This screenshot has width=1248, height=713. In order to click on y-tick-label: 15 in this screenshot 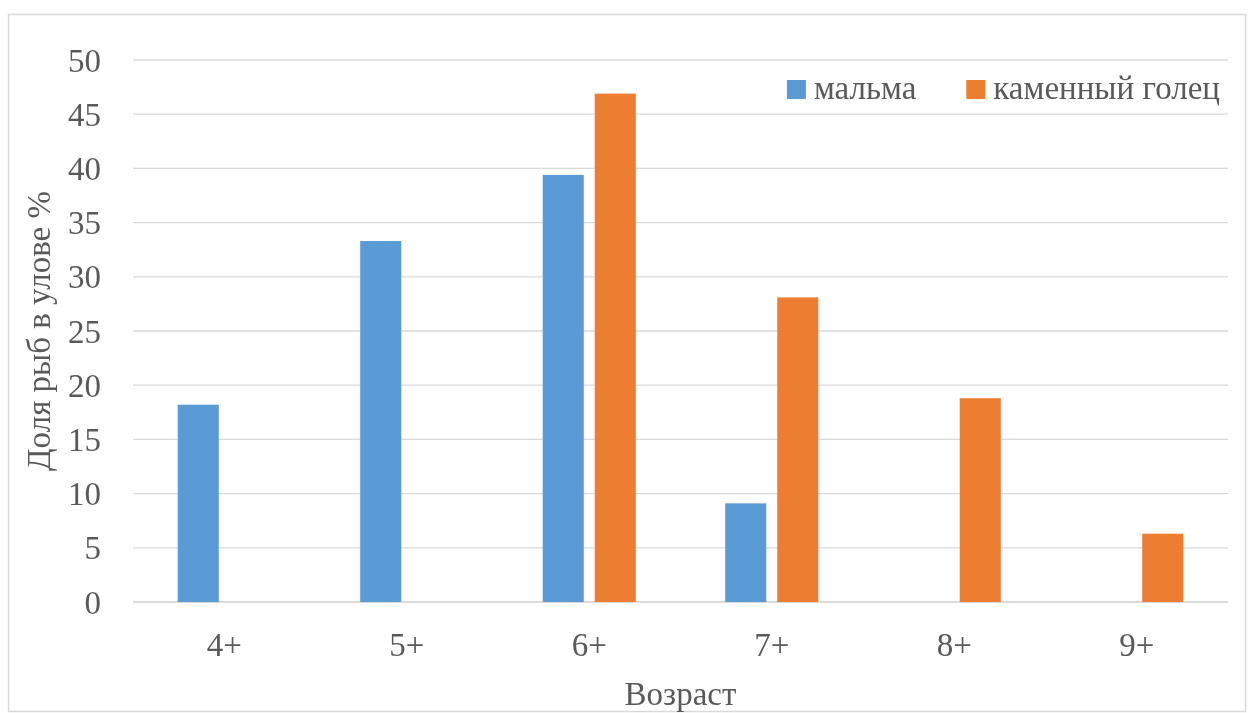, I will do `click(84, 439)`.